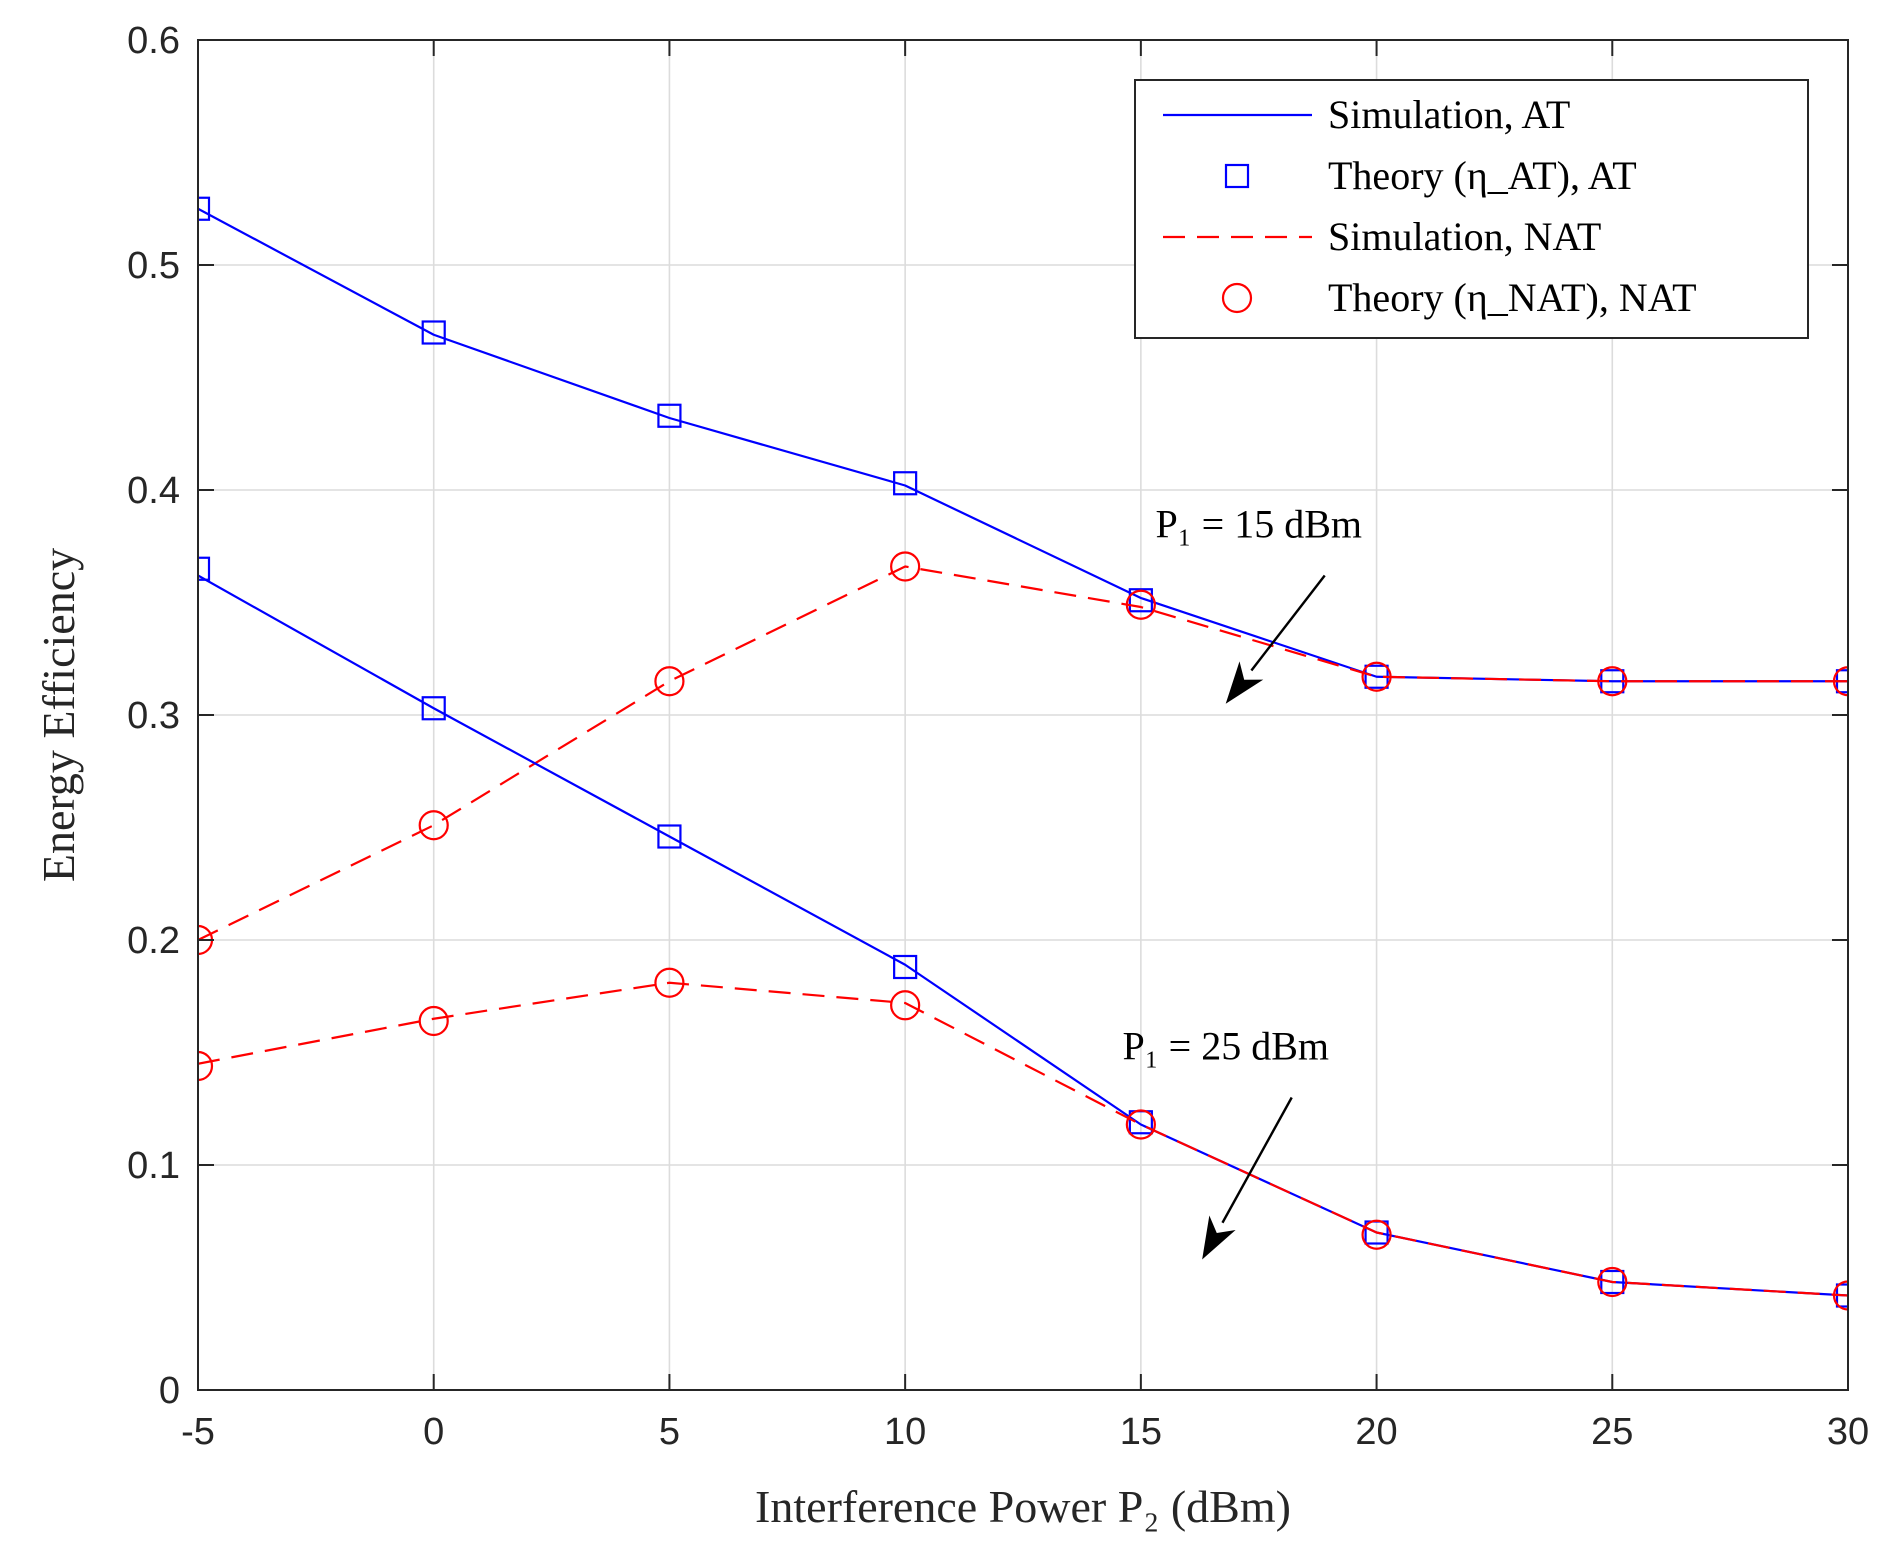 This screenshot has width=1892, height=1564. Describe the element at coordinates (1258, 523) in the screenshot. I see `annotation-label: P₁ = 15 dBm` at that location.